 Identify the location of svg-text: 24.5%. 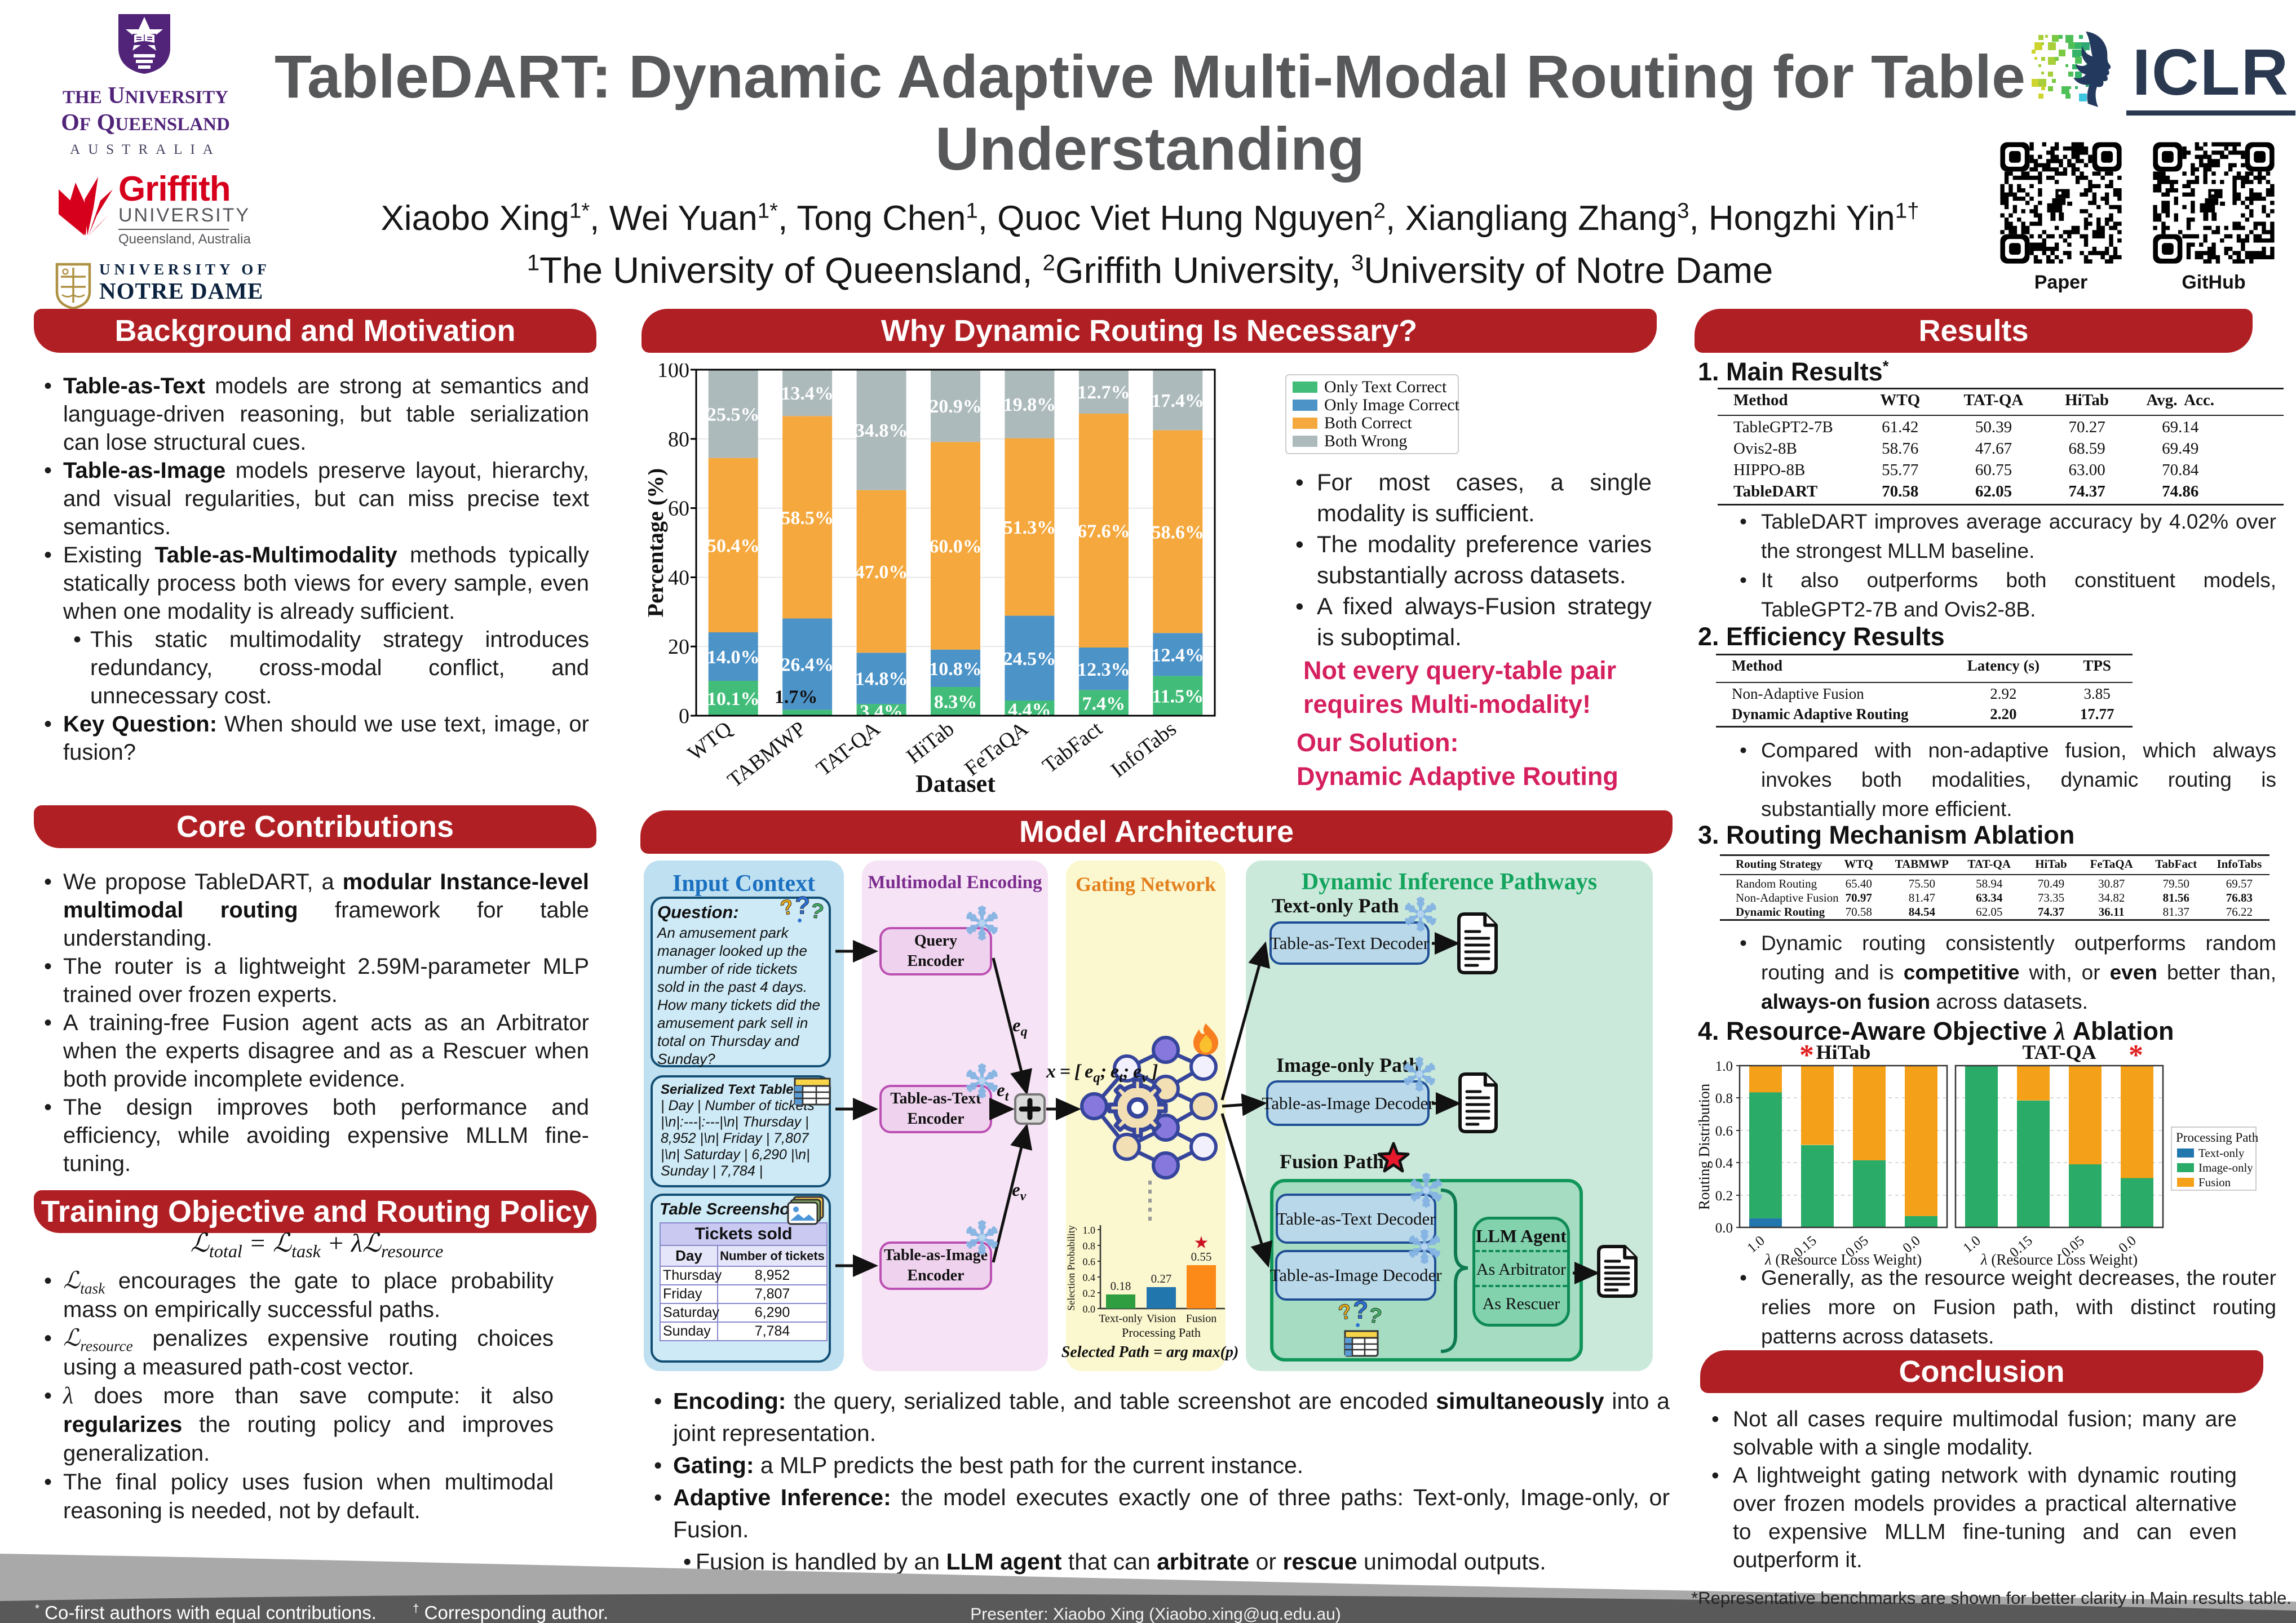
(1029, 659).